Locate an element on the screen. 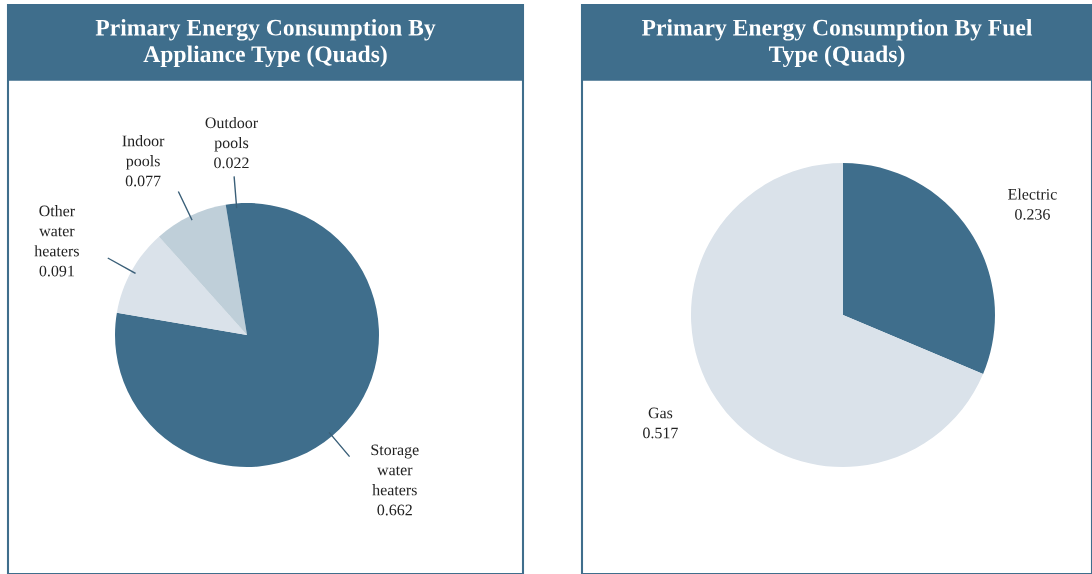  chart-title: Primary Energy Consumption By Appliance Type (Quads) is located at coordinates (265, 43).